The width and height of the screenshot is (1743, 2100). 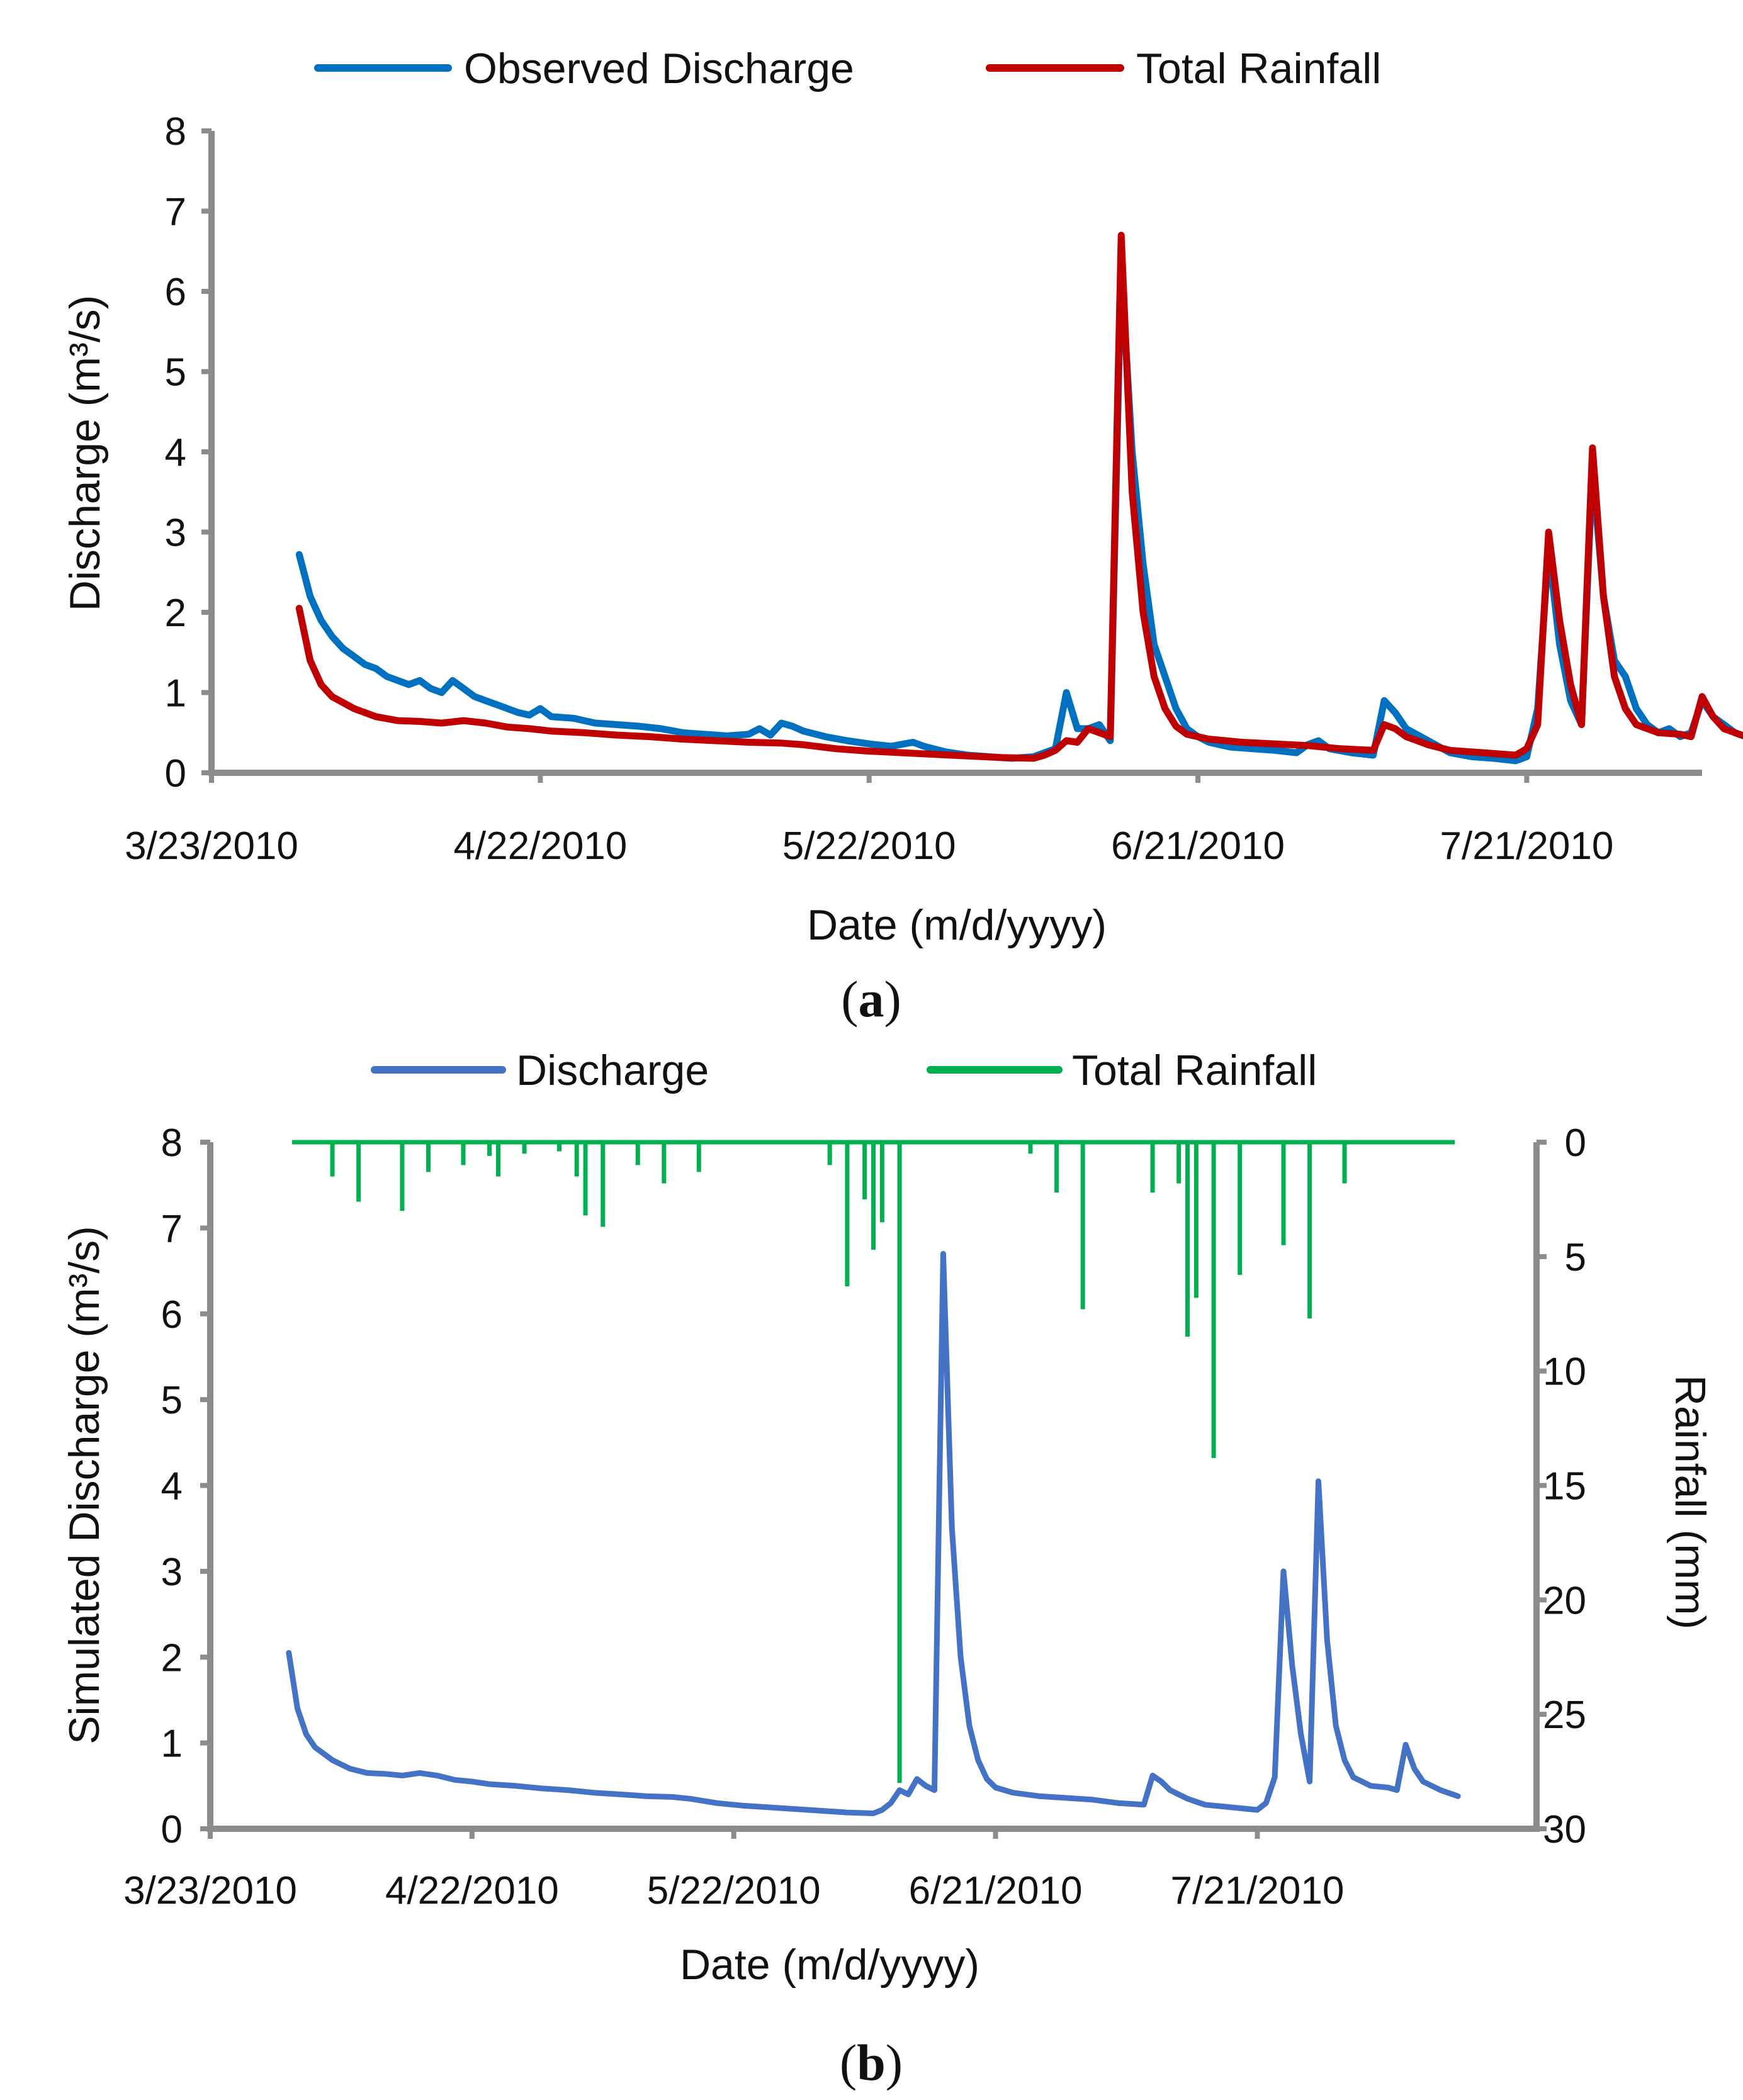 I want to click on svg-text: (a), so click(x=871, y=999).